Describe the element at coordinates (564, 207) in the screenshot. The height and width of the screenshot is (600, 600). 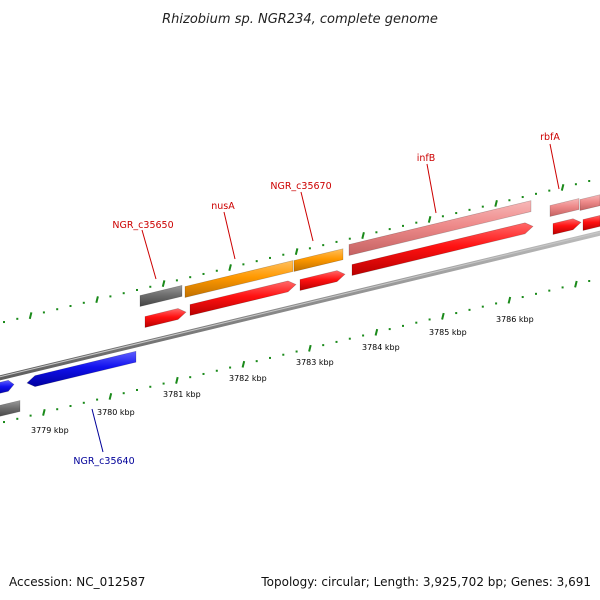
I see `gene-block-rbfa` at that location.